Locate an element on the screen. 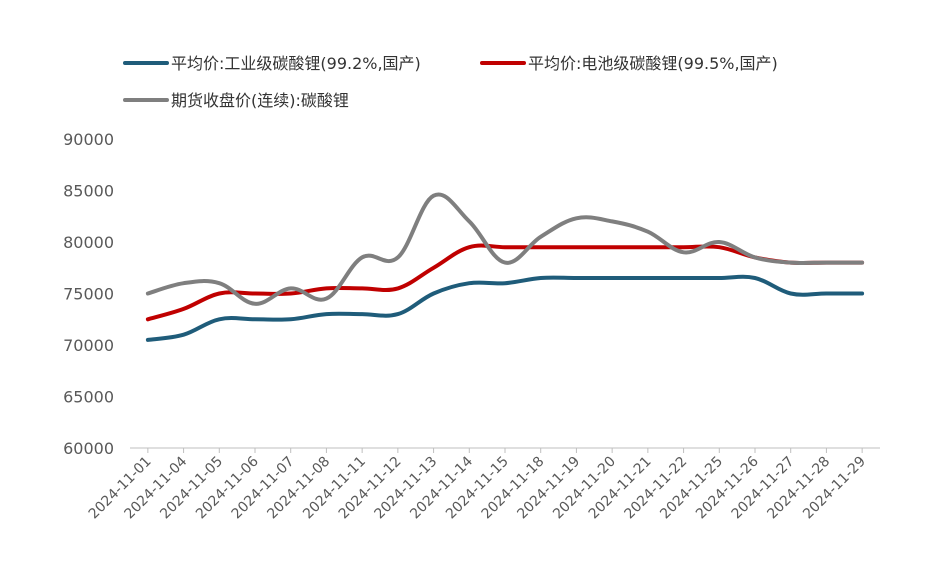  y-tick-label: 80000 is located at coordinates (88, 242).